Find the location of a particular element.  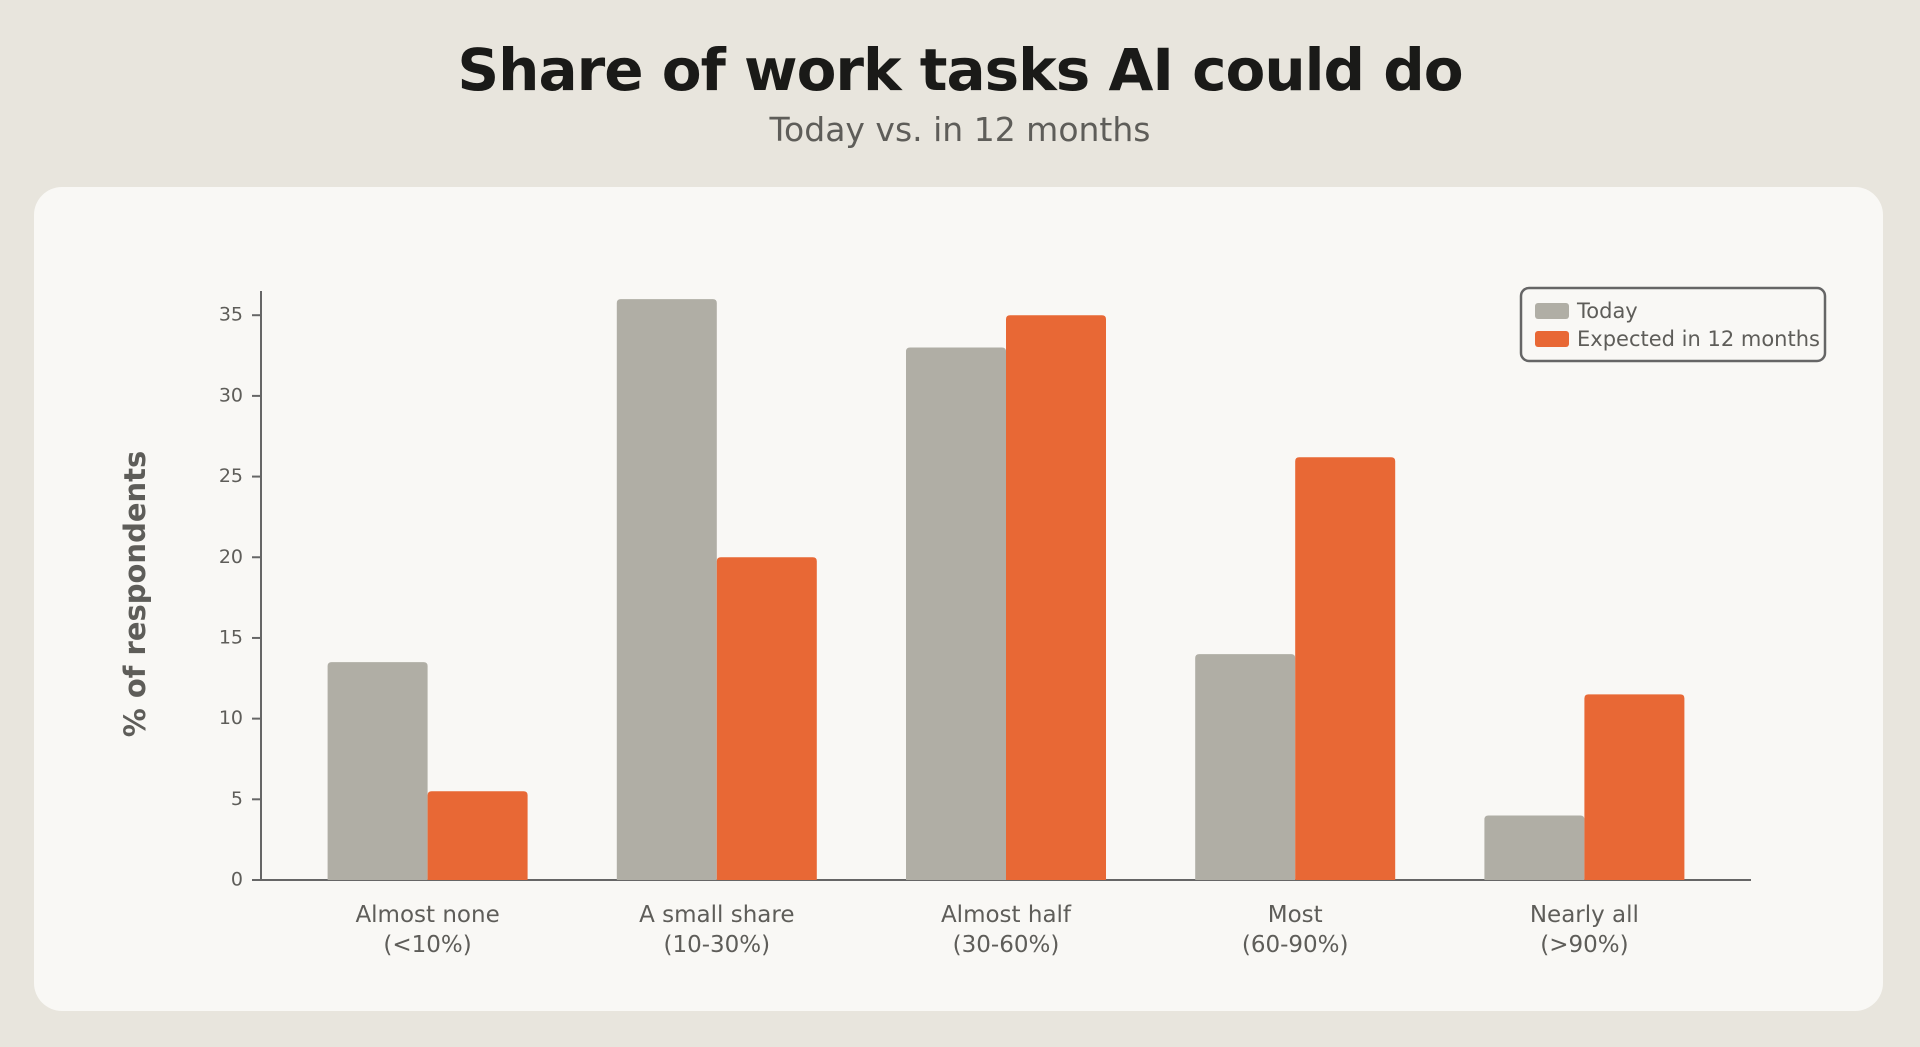

y-tick-label: 10 is located at coordinates (231, 718).